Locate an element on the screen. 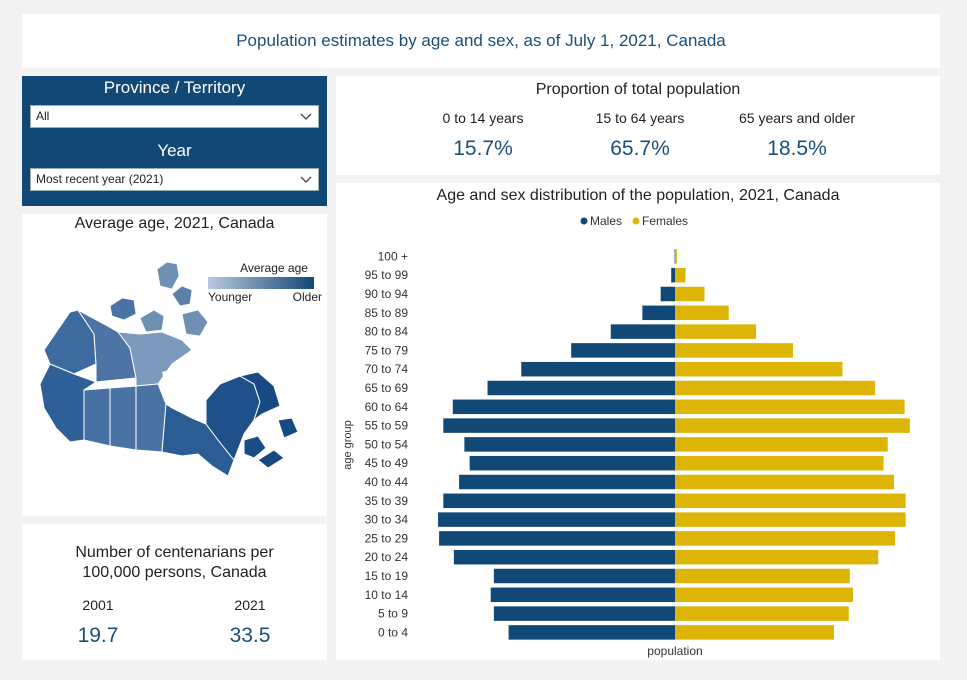 This screenshot has height=680, width=967. region-nova-scotia is located at coordinates (271, 459).